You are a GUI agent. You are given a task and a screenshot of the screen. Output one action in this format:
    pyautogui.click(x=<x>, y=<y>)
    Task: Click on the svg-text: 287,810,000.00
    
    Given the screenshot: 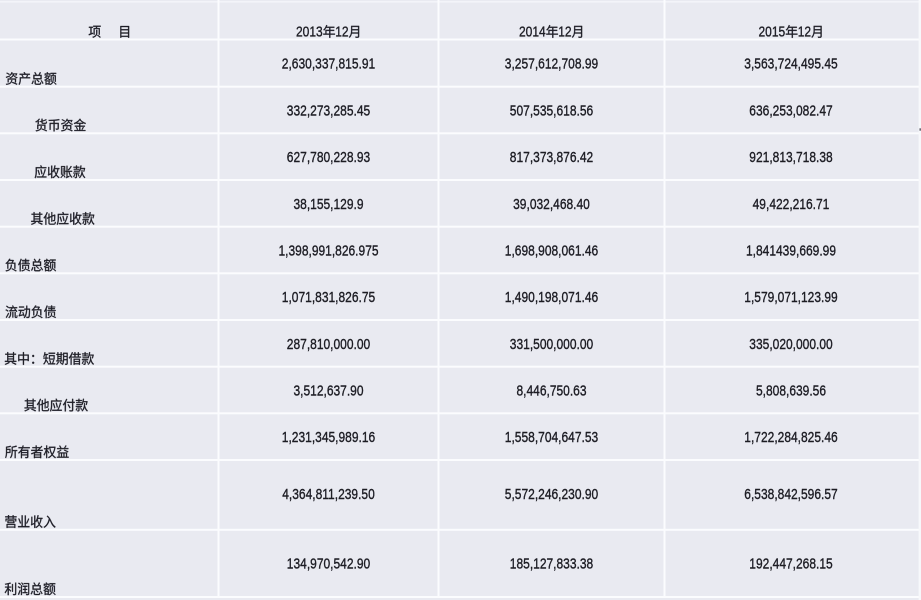 What is the action you would take?
    pyautogui.click(x=329, y=344)
    